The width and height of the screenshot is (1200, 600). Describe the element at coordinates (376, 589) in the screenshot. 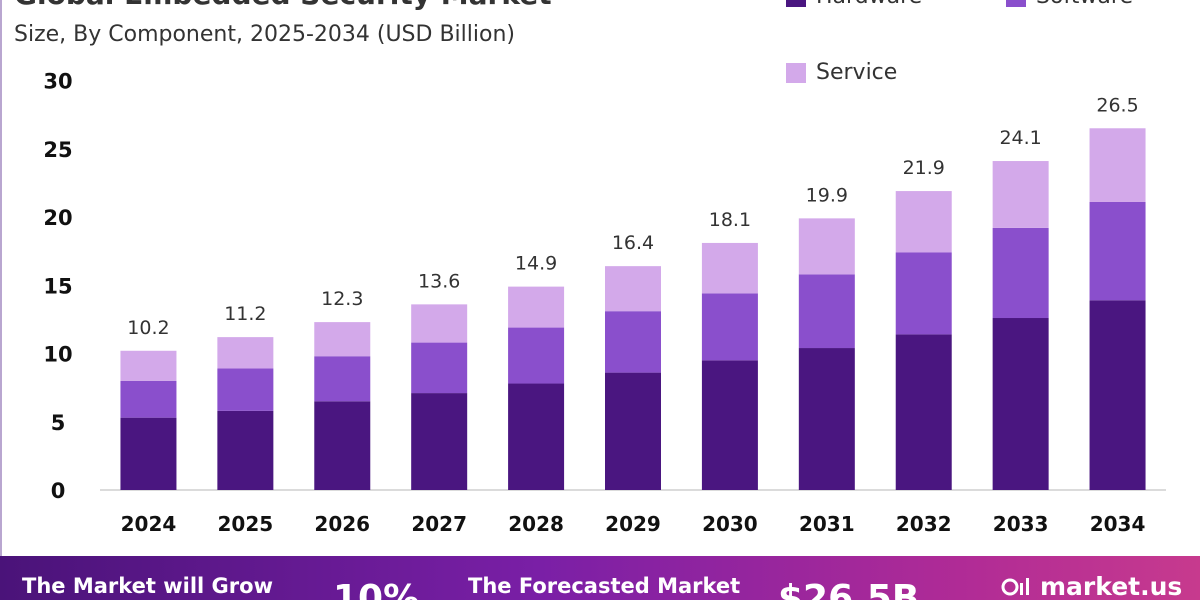

I see `footer-cagr-value: 10%` at that location.